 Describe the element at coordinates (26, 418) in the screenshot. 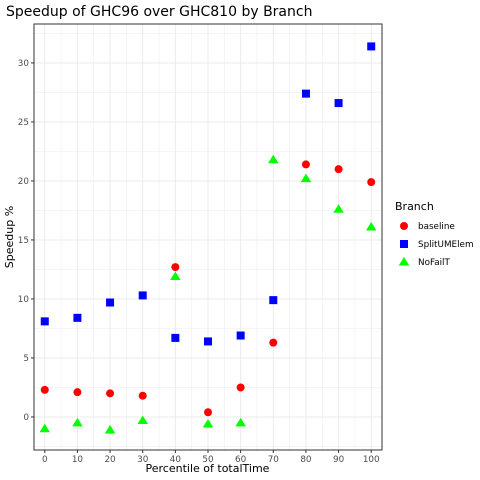

I see `y-tick-label: 0` at that location.